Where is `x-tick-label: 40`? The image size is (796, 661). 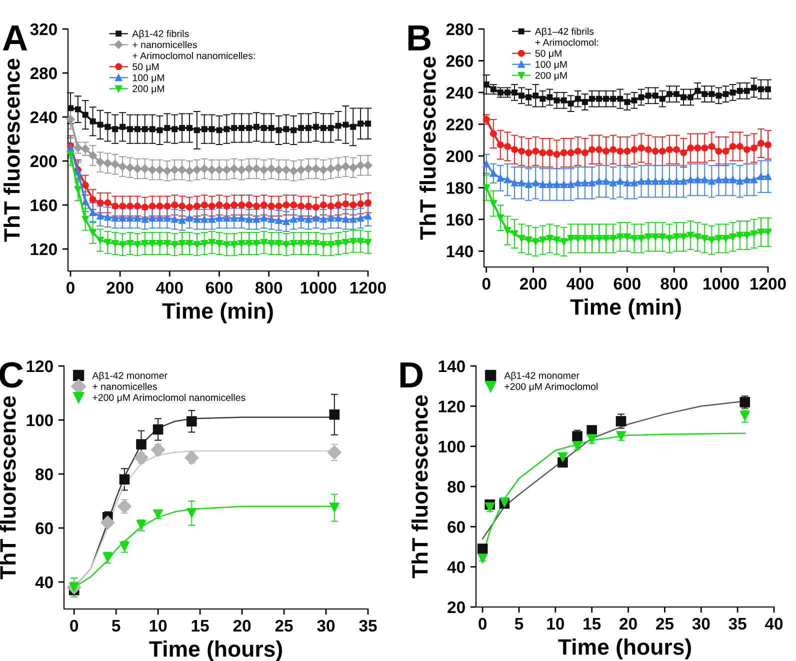
x-tick-label: 40 is located at coordinates (773, 624).